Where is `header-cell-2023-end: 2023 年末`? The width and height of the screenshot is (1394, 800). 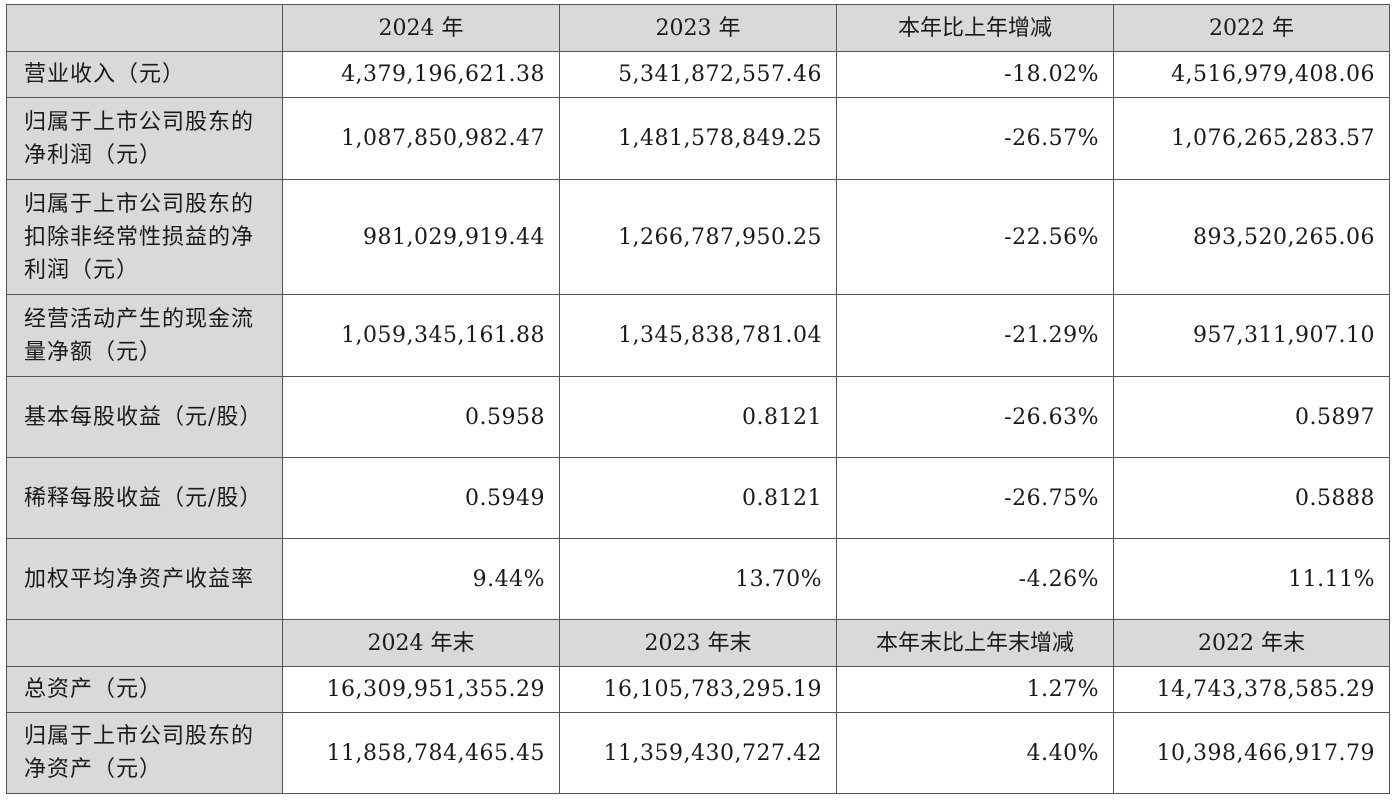
header-cell-2023-end: 2023 年末 is located at coordinates (698, 643).